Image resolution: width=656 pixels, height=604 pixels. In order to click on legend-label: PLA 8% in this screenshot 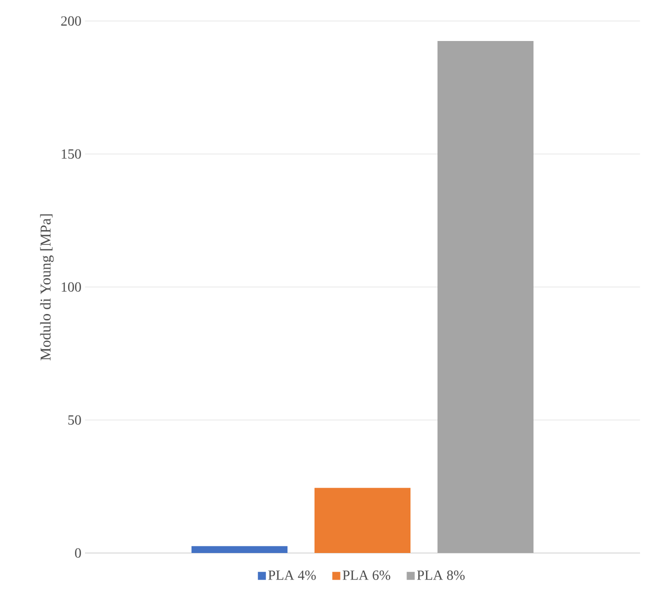, I will do `click(441, 575)`.